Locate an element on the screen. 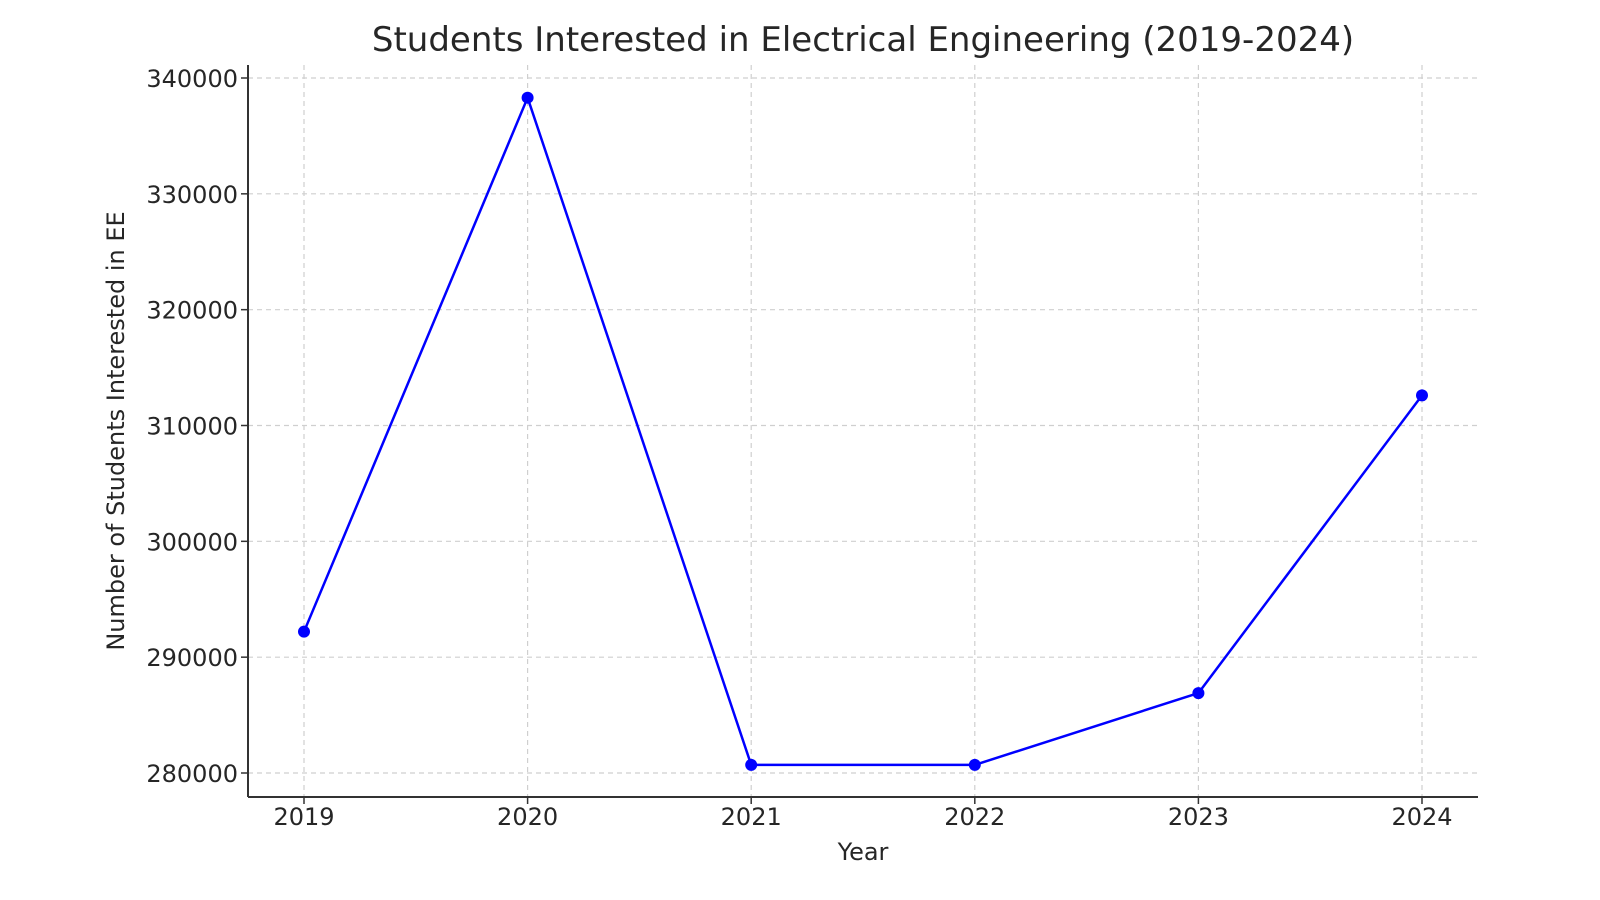 Image resolution: width=1600 pixels, height=900 pixels. x-axis-ticks: 2019 2020 2021 2022 2023 2024 is located at coordinates (863, 814).